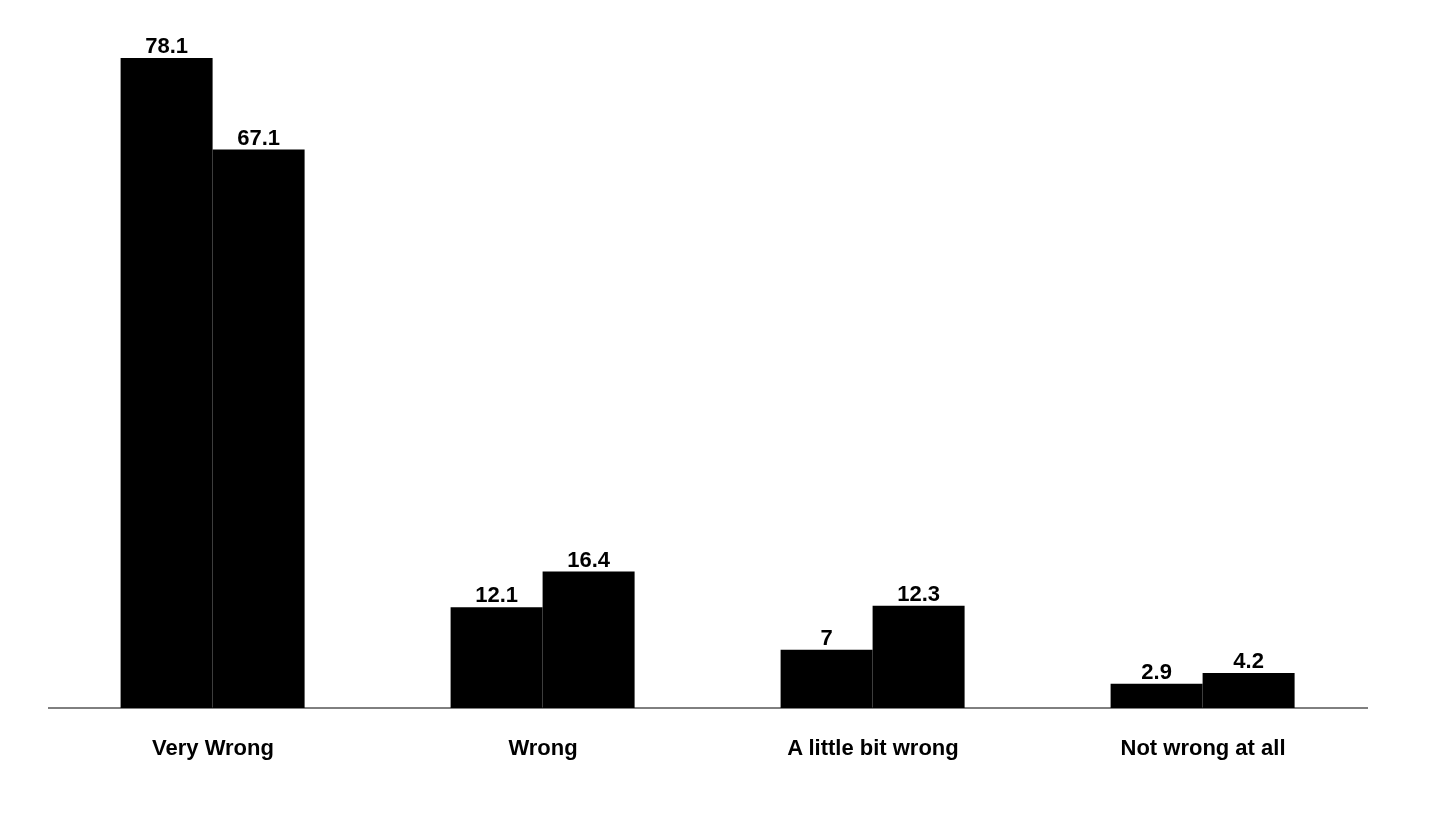 The width and height of the screenshot is (1439, 815). What do you see at coordinates (826, 637) in the screenshot?
I see `data-label: 7` at bounding box center [826, 637].